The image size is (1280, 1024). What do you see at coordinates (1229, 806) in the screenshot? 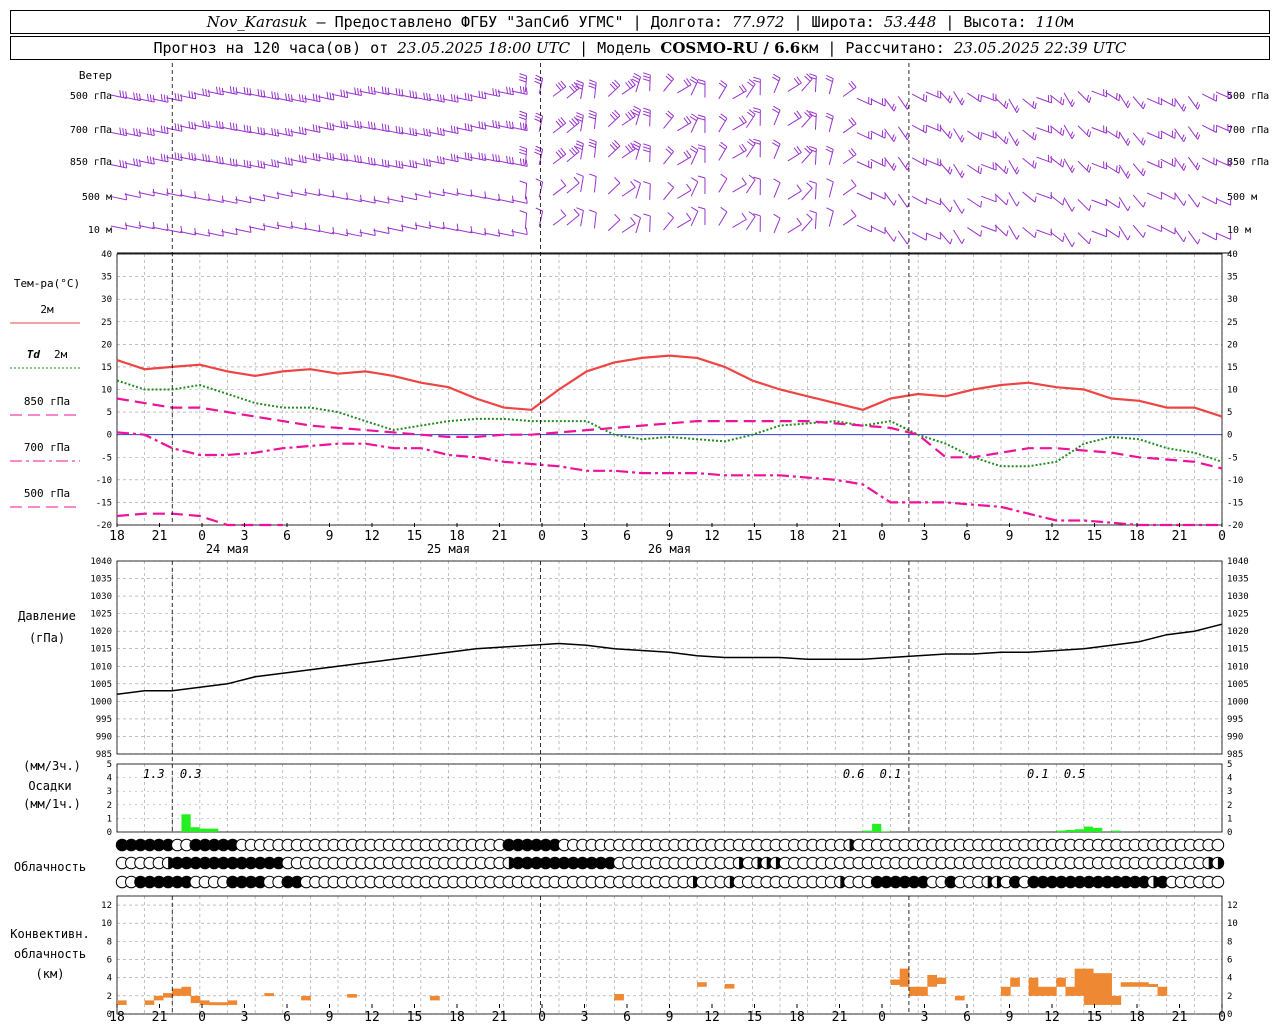
I see `precip-ytick-right: 2` at bounding box center [1229, 806].